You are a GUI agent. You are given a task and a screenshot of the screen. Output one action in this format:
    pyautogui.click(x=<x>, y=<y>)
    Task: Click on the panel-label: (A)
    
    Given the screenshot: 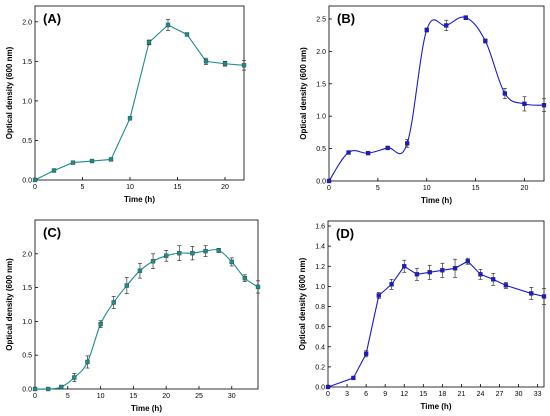 What is the action you would take?
    pyautogui.click(x=52, y=18)
    